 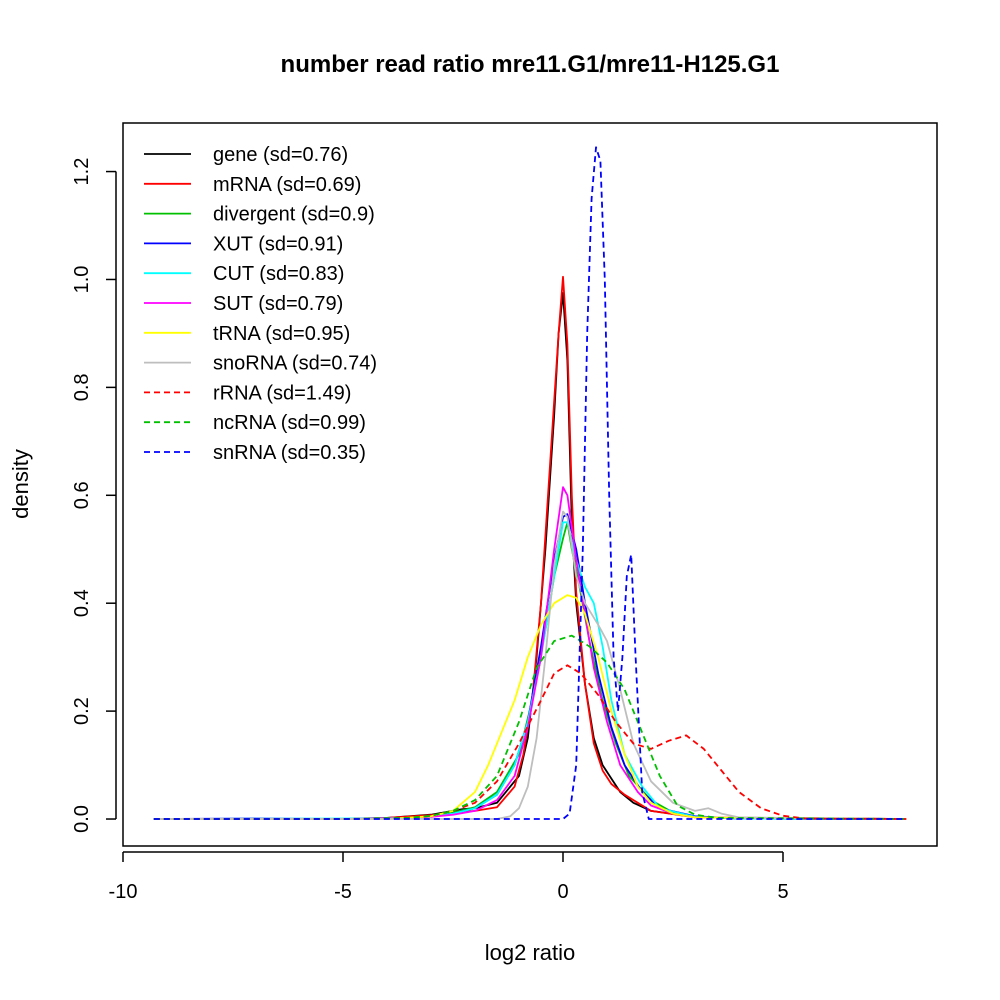 I want to click on chart-title: number read ratio mre11.G1/mre11-H125.G1, so click(x=530, y=64).